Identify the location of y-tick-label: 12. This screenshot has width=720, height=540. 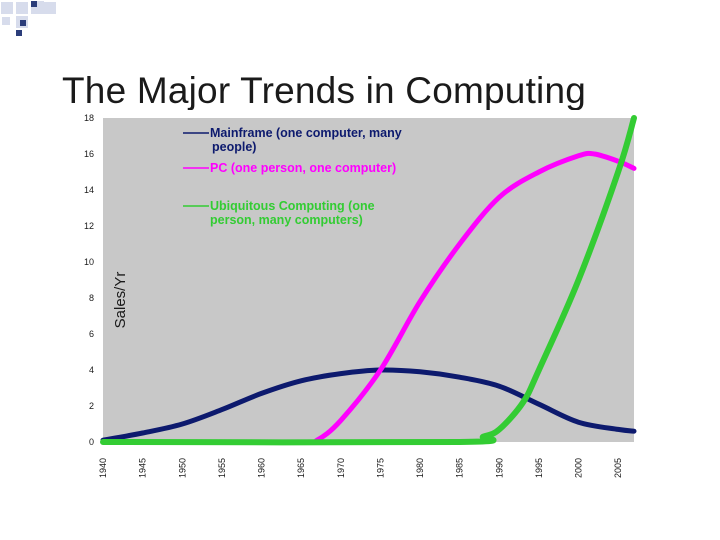
(89, 226).